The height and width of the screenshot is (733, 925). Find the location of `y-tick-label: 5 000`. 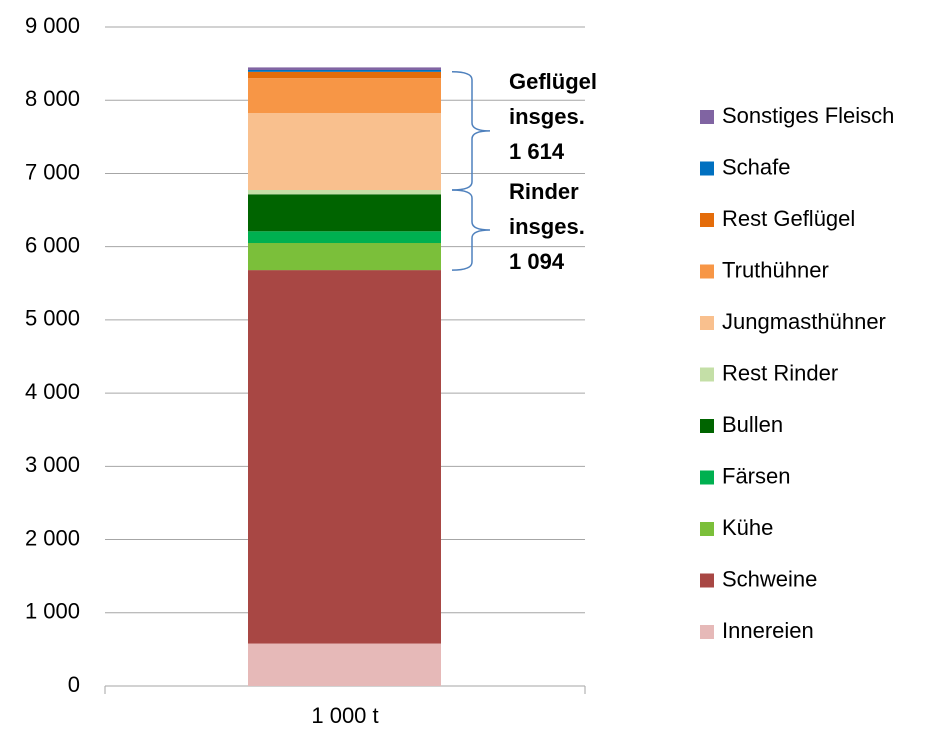

y-tick-label: 5 000 is located at coordinates (52, 318).